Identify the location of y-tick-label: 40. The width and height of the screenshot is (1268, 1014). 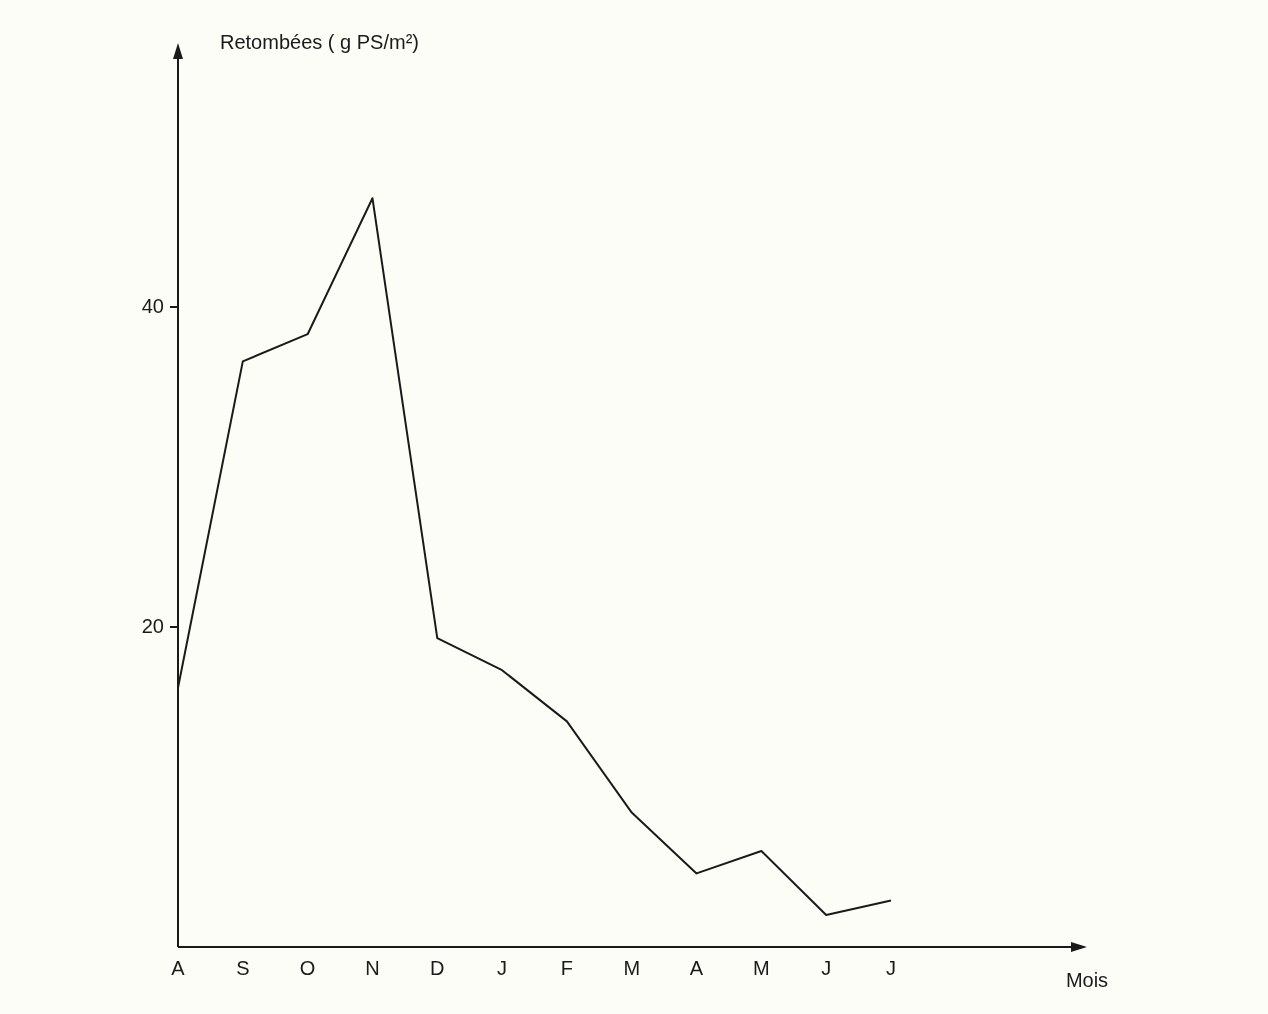
(152, 305).